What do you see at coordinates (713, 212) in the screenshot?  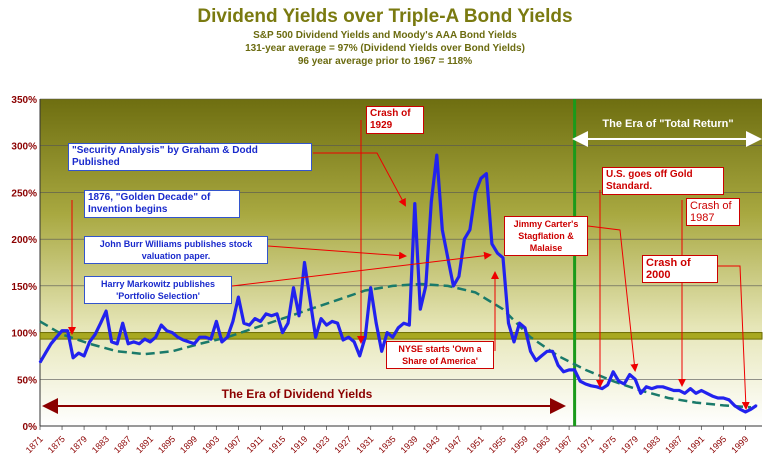 I see `annotation-crash-1987: Crash of 1987` at bounding box center [713, 212].